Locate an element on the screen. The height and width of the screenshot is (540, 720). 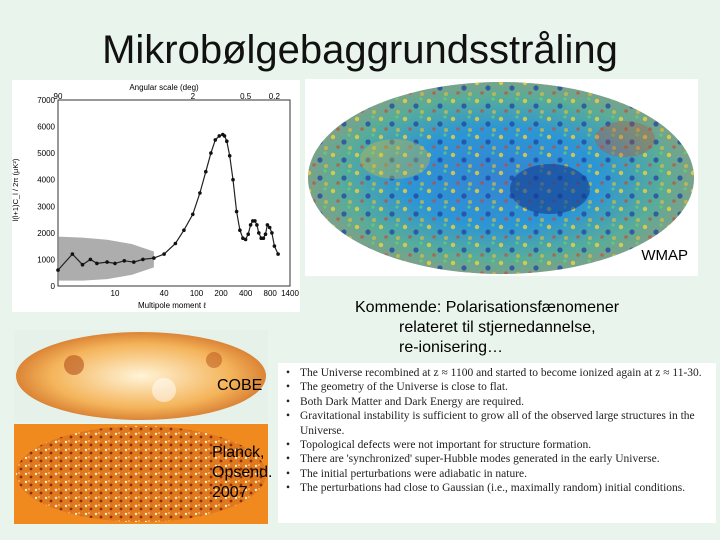
x-tick-label: 400 is located at coordinates (246, 293).